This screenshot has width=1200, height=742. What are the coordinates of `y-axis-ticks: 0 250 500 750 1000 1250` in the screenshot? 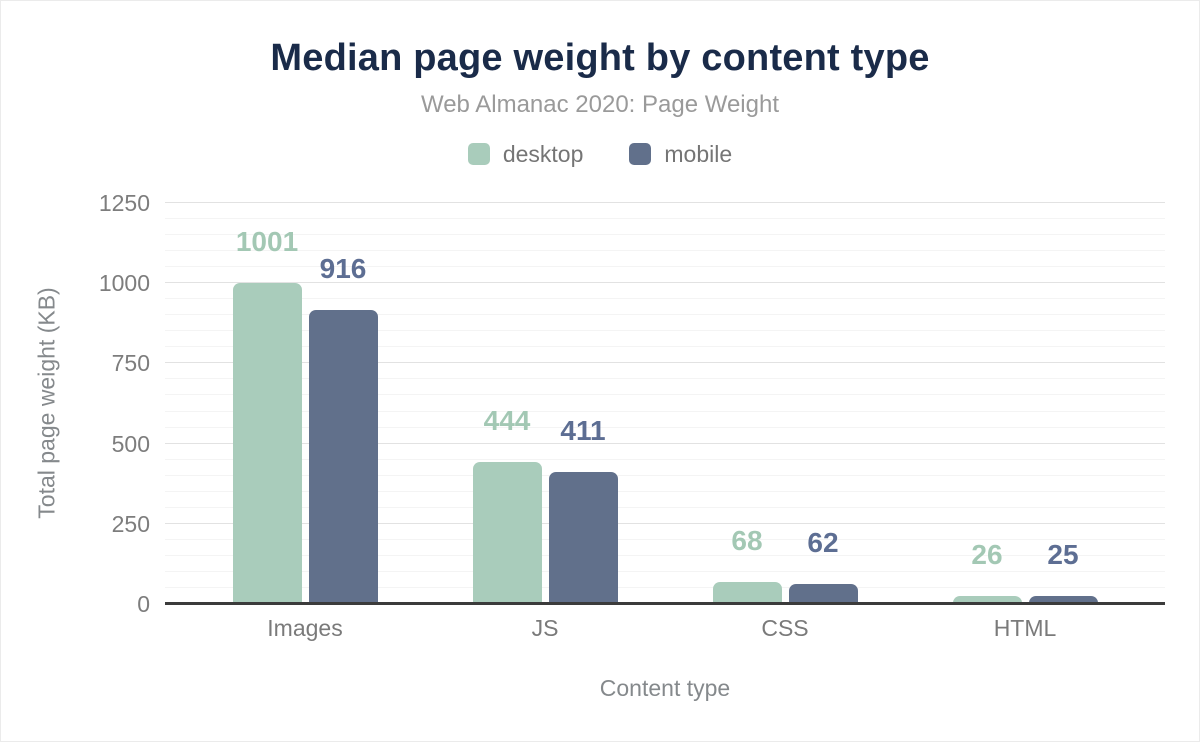 It's located at (75, 403).